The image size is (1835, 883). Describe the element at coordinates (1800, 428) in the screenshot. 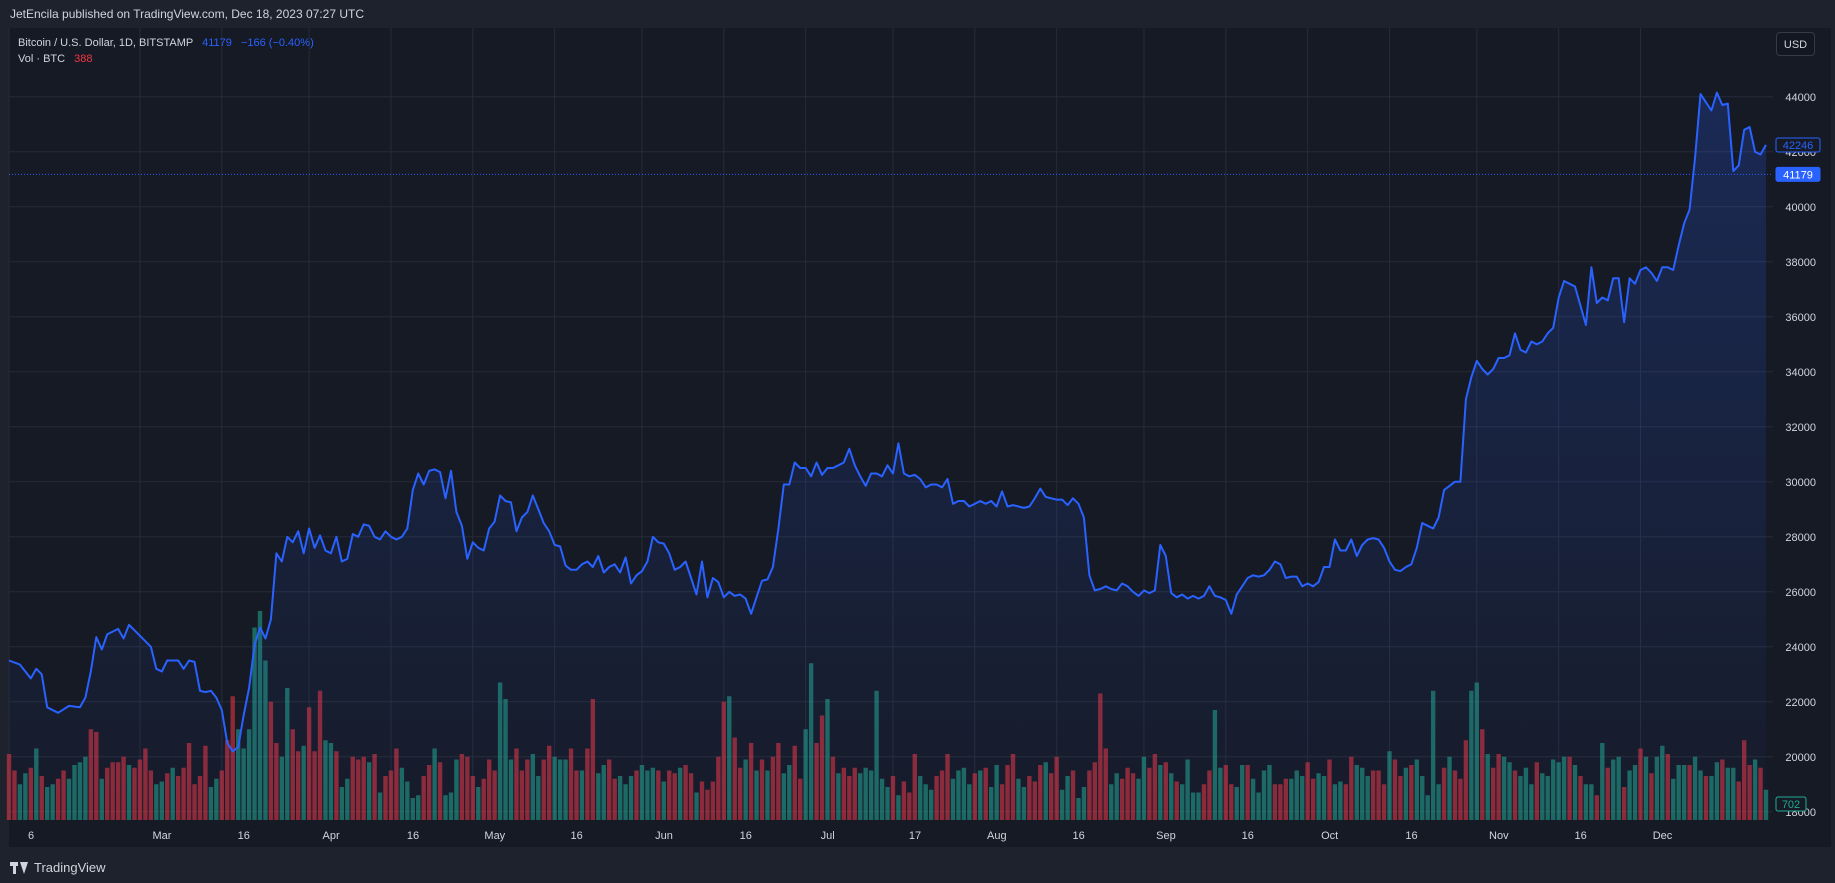

I see `price-tick-label: 32000` at that location.